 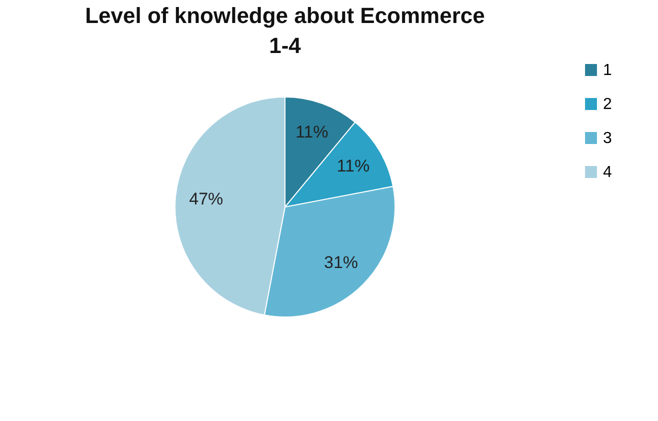 I want to click on legend-label: 3, so click(x=607, y=138).